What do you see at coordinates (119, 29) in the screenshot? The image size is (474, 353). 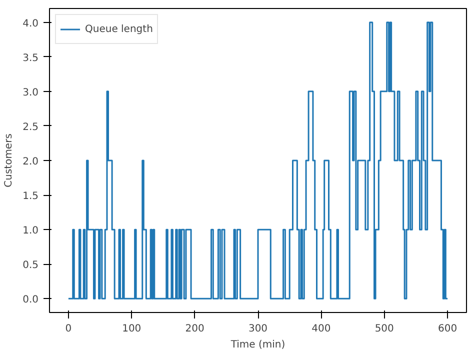 I see `legend-label: Queue length` at bounding box center [119, 29].